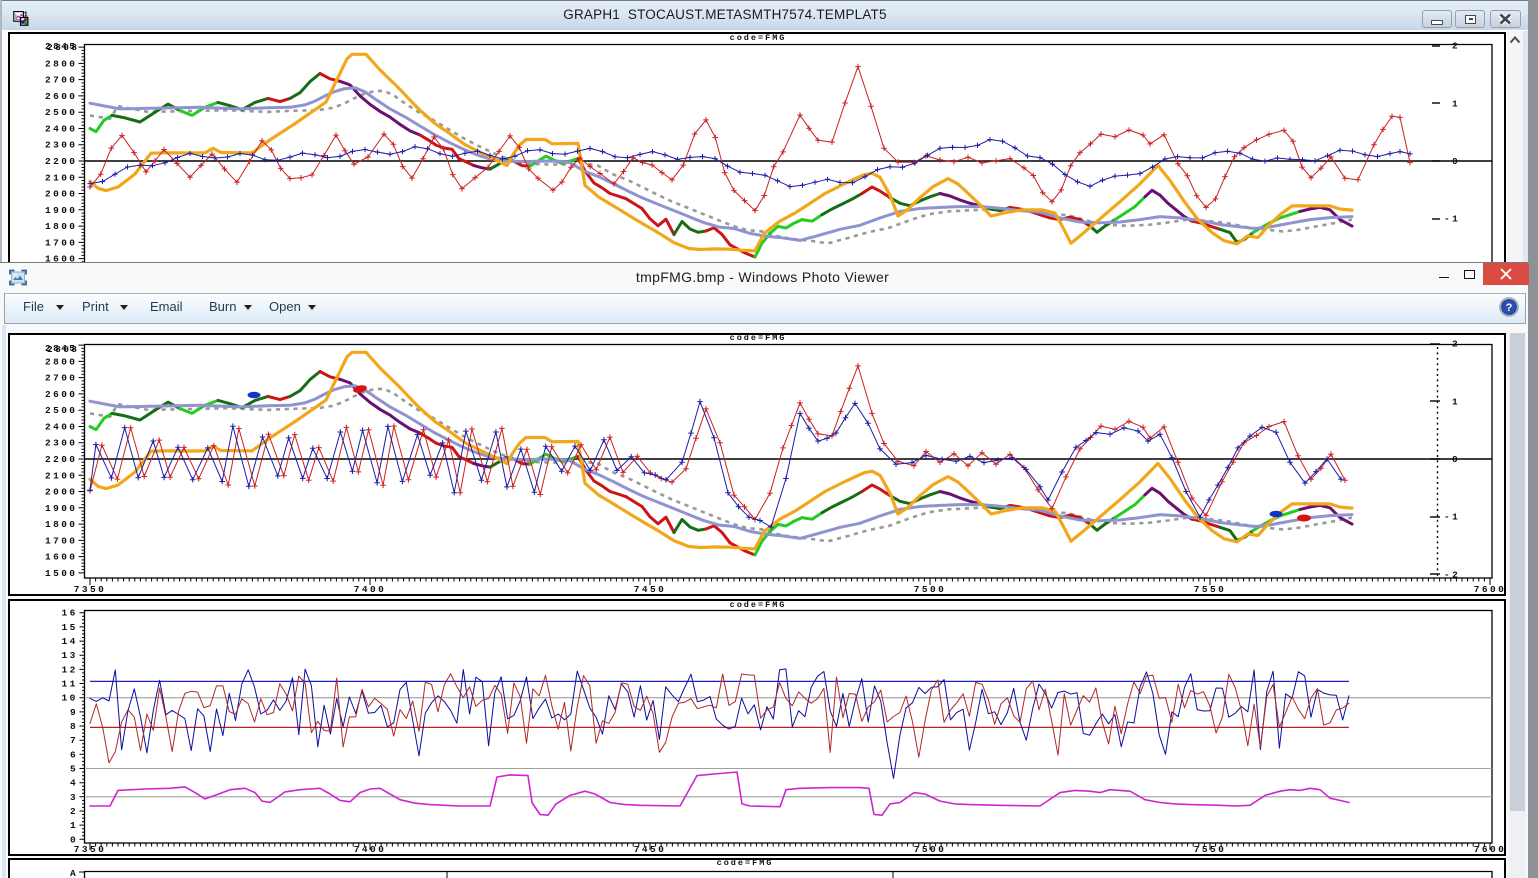 This screenshot has width=1538, height=878. I want to click on svg-text: 1500, so click(61, 573).